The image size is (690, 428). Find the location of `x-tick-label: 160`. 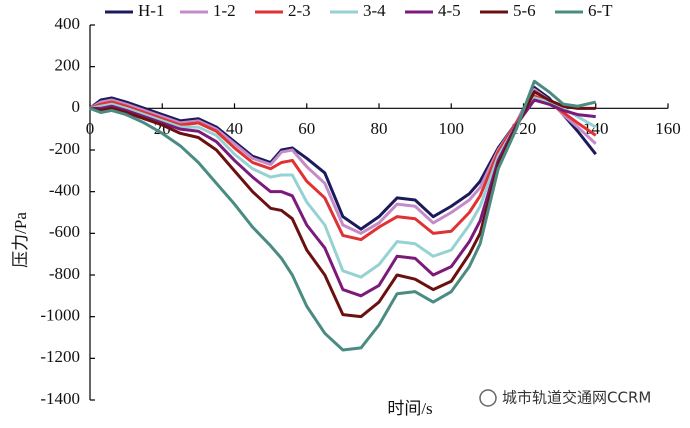

x-tick-label: 160 is located at coordinates (668, 128).